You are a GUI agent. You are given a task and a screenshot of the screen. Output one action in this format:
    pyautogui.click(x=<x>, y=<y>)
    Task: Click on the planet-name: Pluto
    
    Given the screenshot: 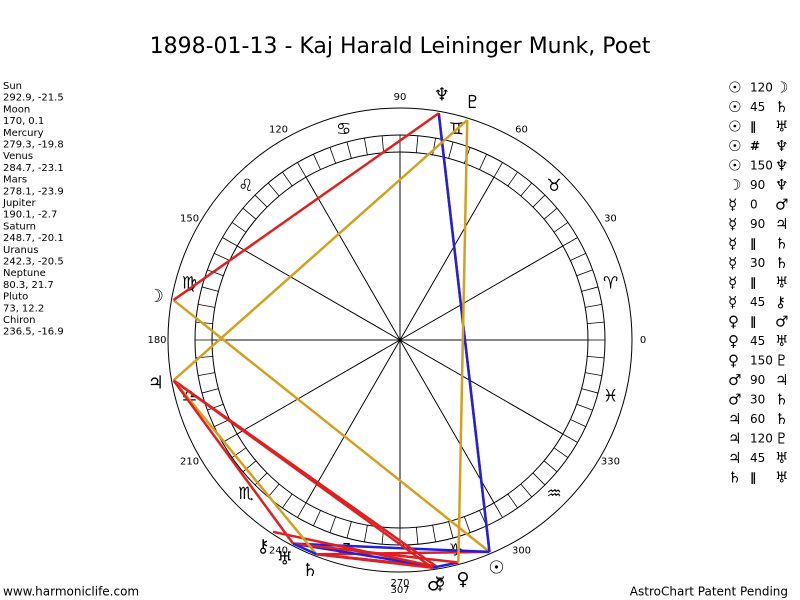 What is the action you would take?
    pyautogui.click(x=15, y=297)
    